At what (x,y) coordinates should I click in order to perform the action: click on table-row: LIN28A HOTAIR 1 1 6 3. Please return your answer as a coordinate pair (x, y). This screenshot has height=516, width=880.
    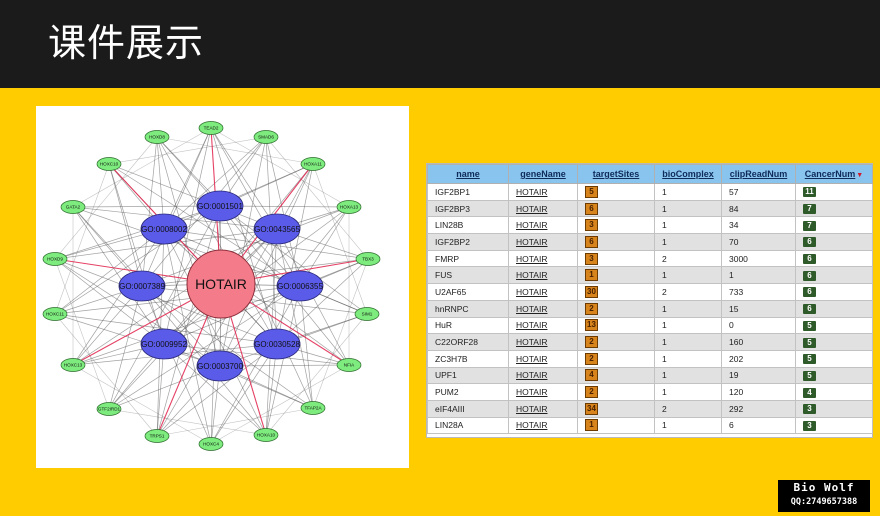
    Looking at the image, I should click on (650, 425).